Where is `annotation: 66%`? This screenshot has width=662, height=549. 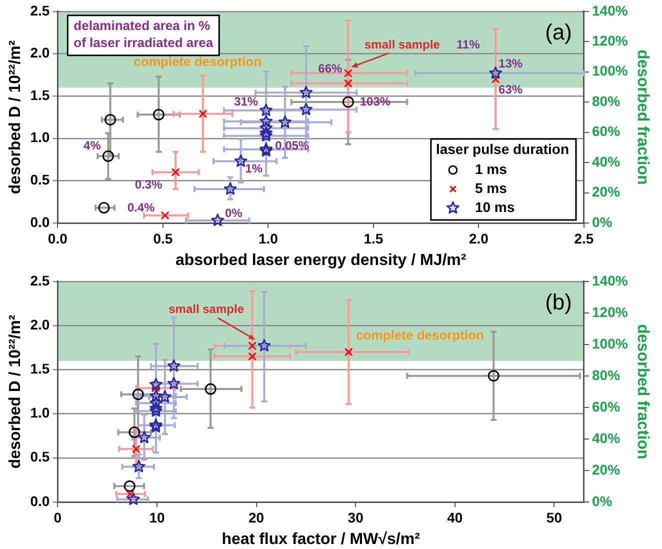
annotation: 66% is located at coordinates (330, 69).